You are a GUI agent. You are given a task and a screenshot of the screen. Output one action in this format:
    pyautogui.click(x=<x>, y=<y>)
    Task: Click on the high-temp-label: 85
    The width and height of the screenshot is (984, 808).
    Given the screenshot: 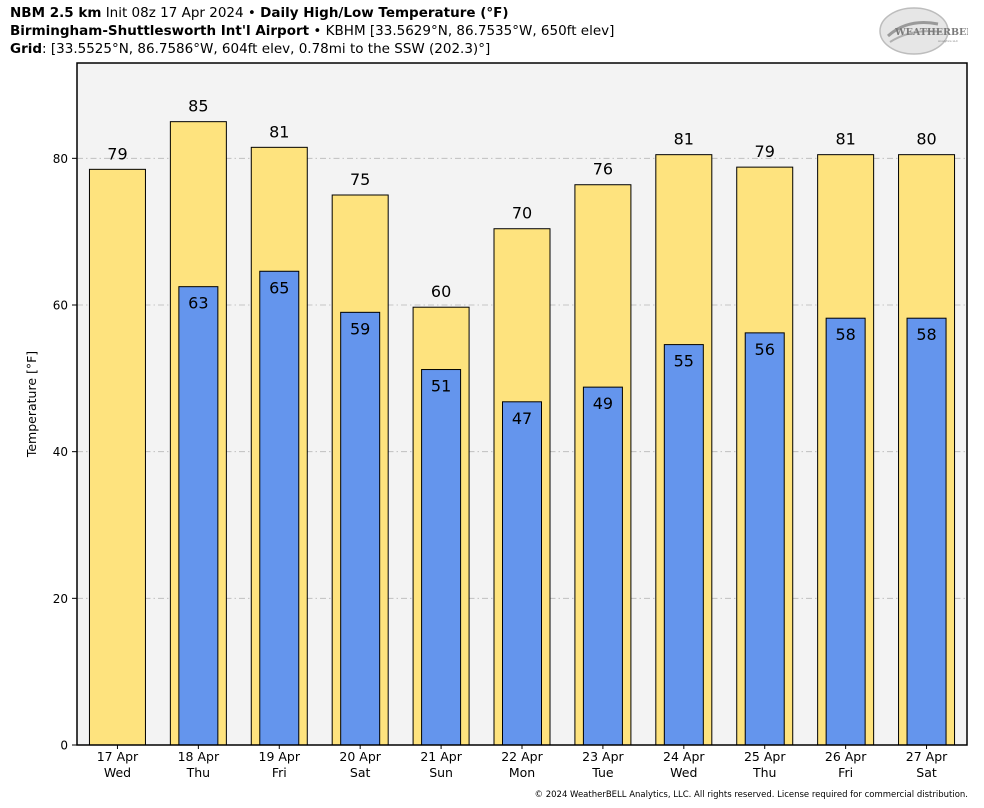 What is the action you would take?
    pyautogui.click(x=198, y=106)
    